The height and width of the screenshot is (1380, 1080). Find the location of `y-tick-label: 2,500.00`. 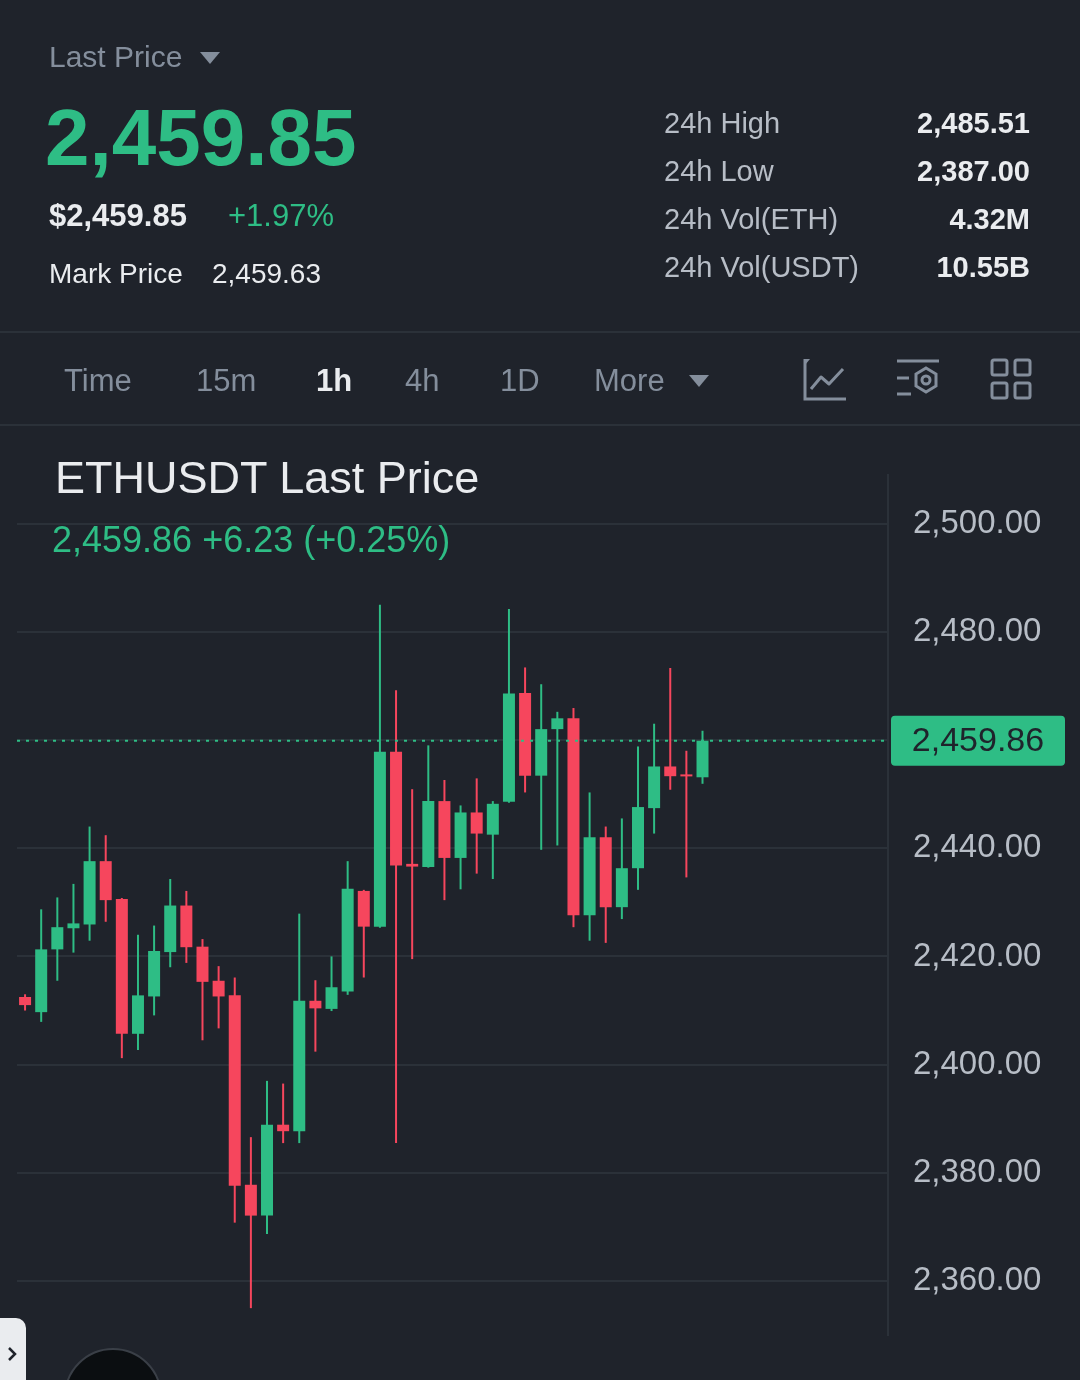

y-tick-label: 2,500.00 is located at coordinates (977, 521).